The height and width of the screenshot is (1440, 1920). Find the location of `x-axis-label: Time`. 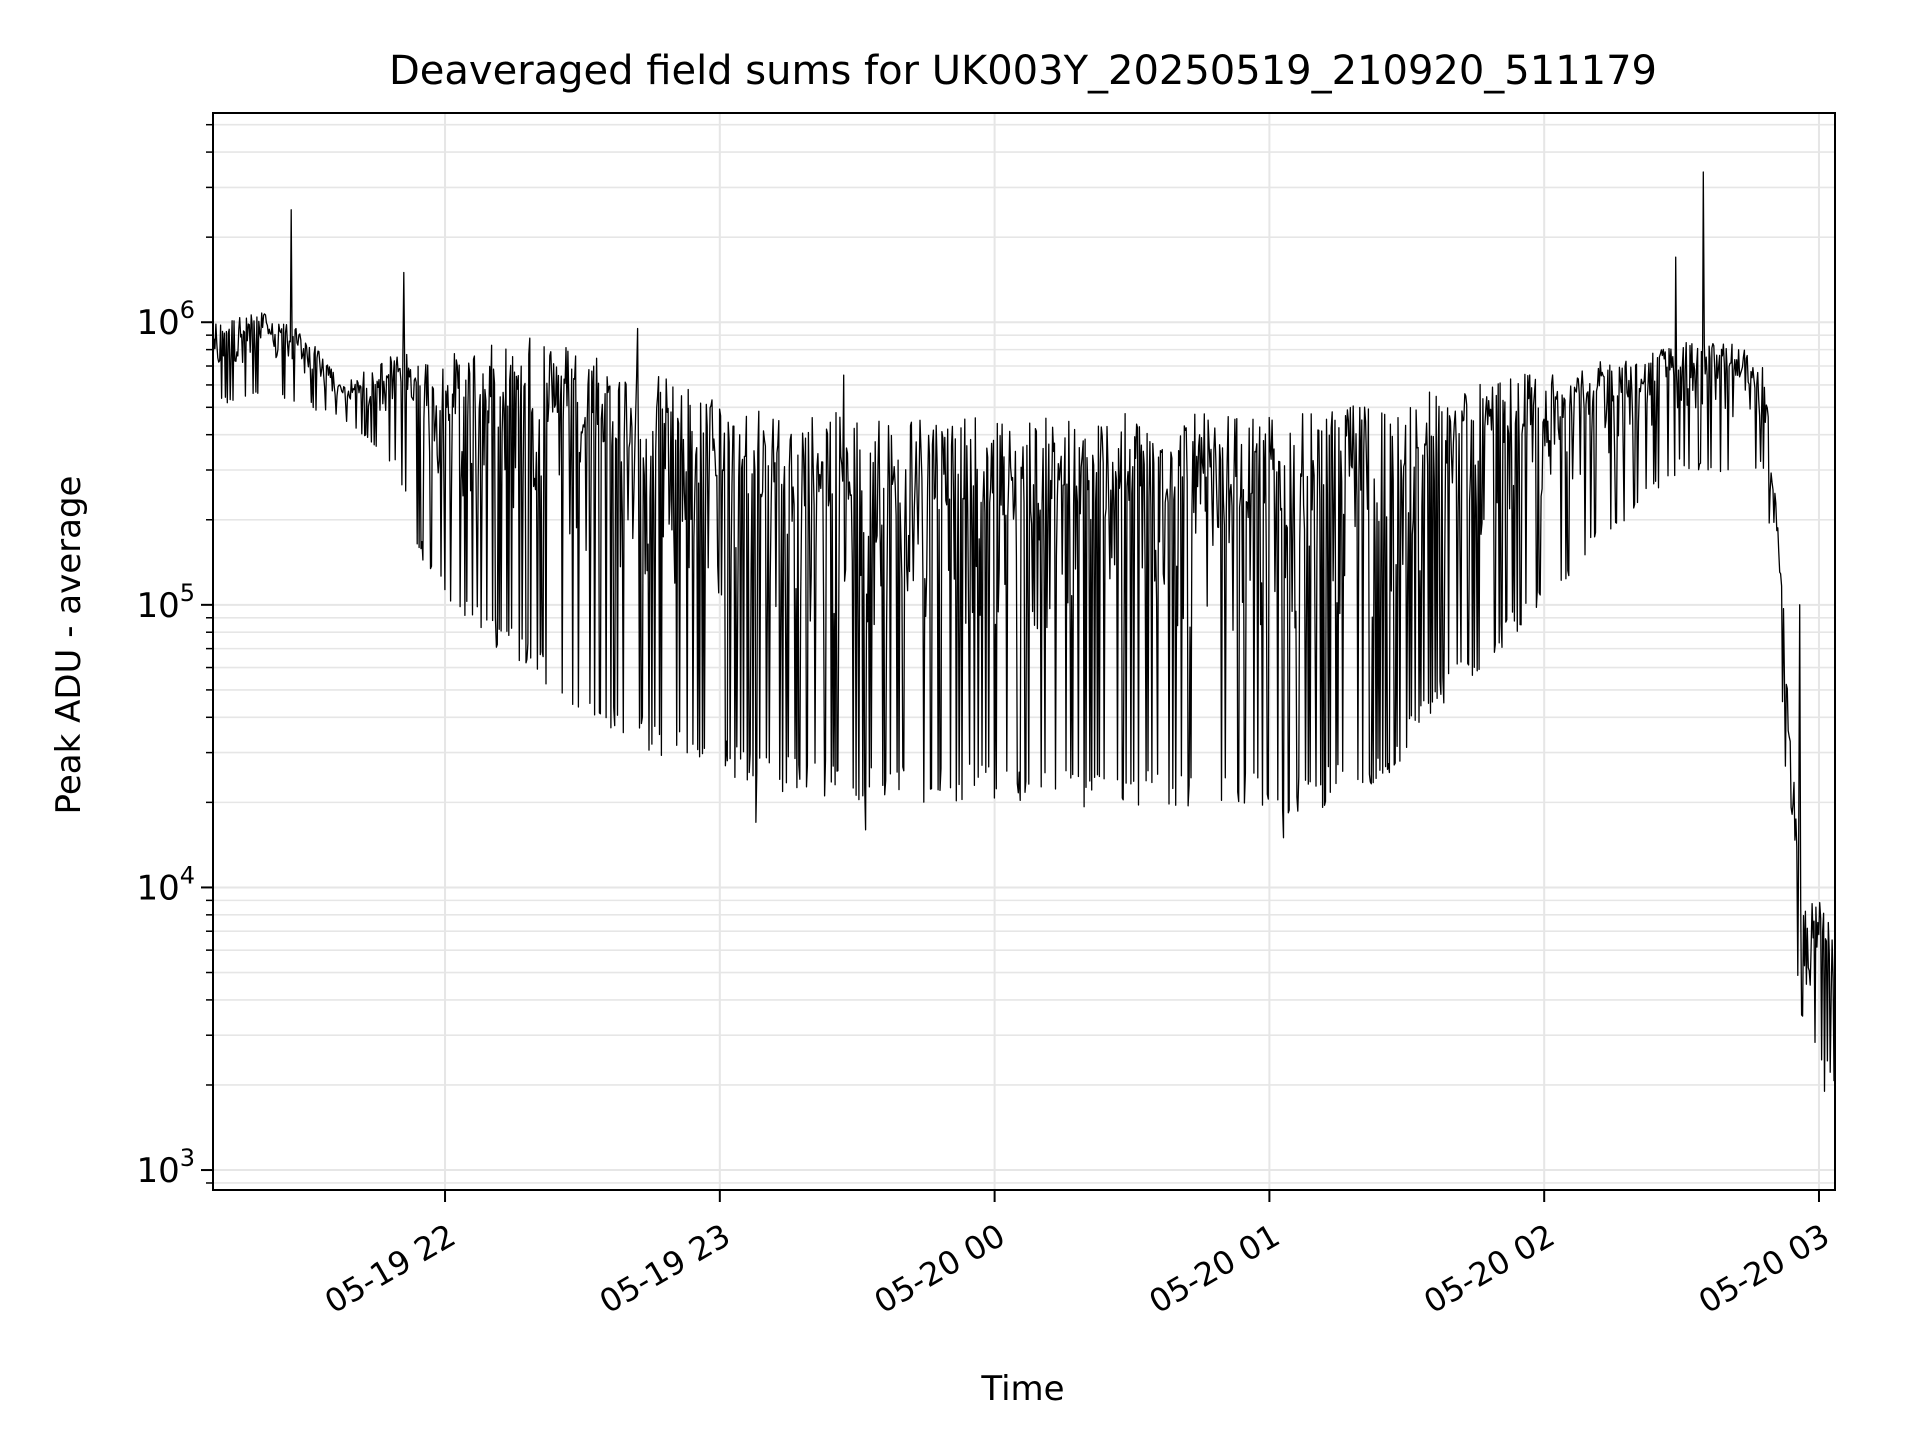

x-axis-label: Time is located at coordinates (1022, 1389).